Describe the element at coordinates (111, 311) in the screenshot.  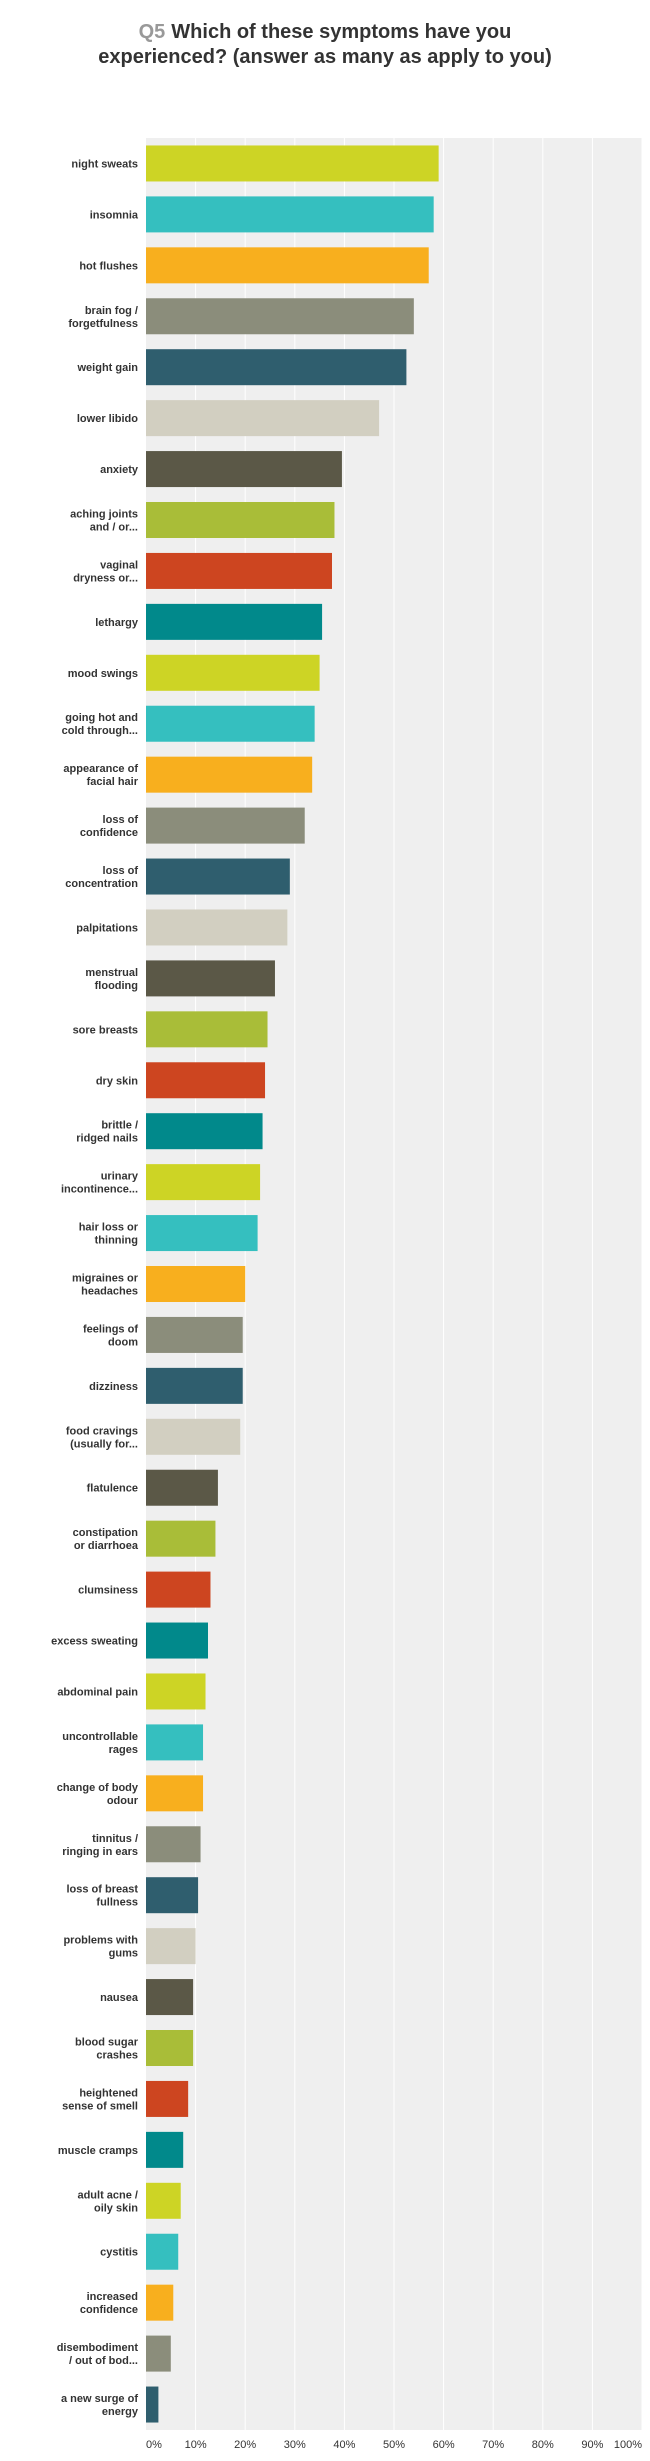
I see `category-label-line: brain fog /` at that location.